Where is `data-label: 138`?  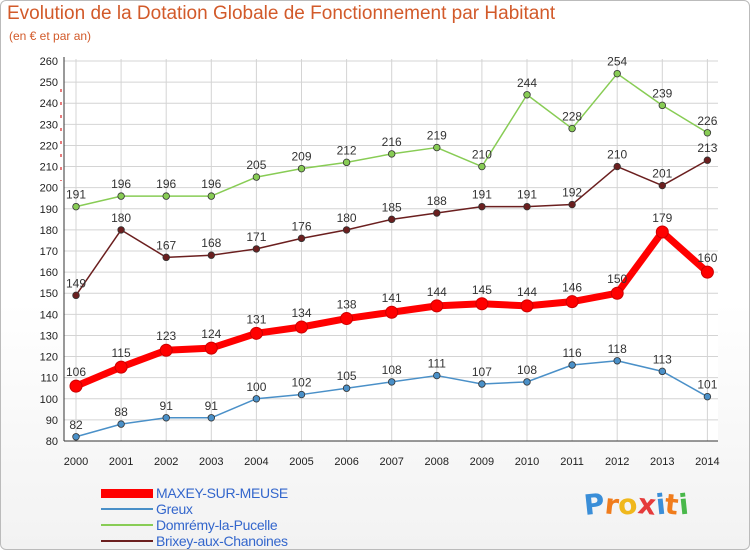
data-label: 138 is located at coordinates (347, 305).